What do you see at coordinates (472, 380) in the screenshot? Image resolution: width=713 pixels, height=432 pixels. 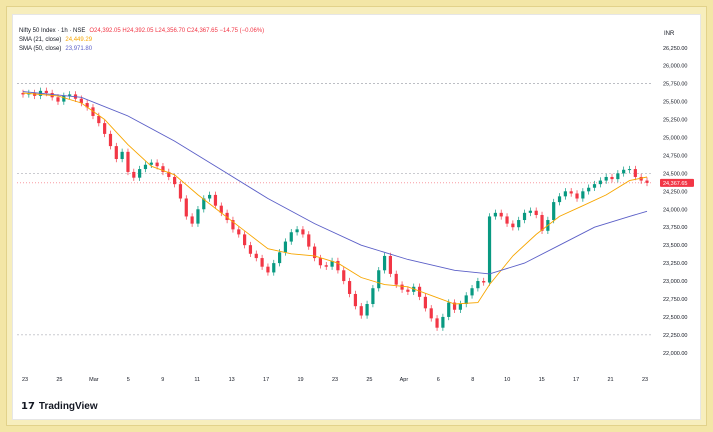 I see `x-tick-label: 8` at bounding box center [472, 380].